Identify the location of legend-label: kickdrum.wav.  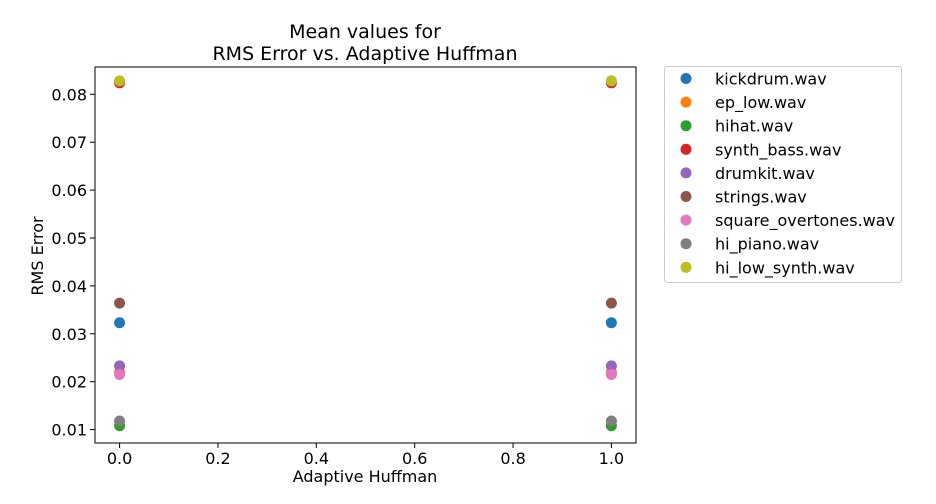
(771, 79).